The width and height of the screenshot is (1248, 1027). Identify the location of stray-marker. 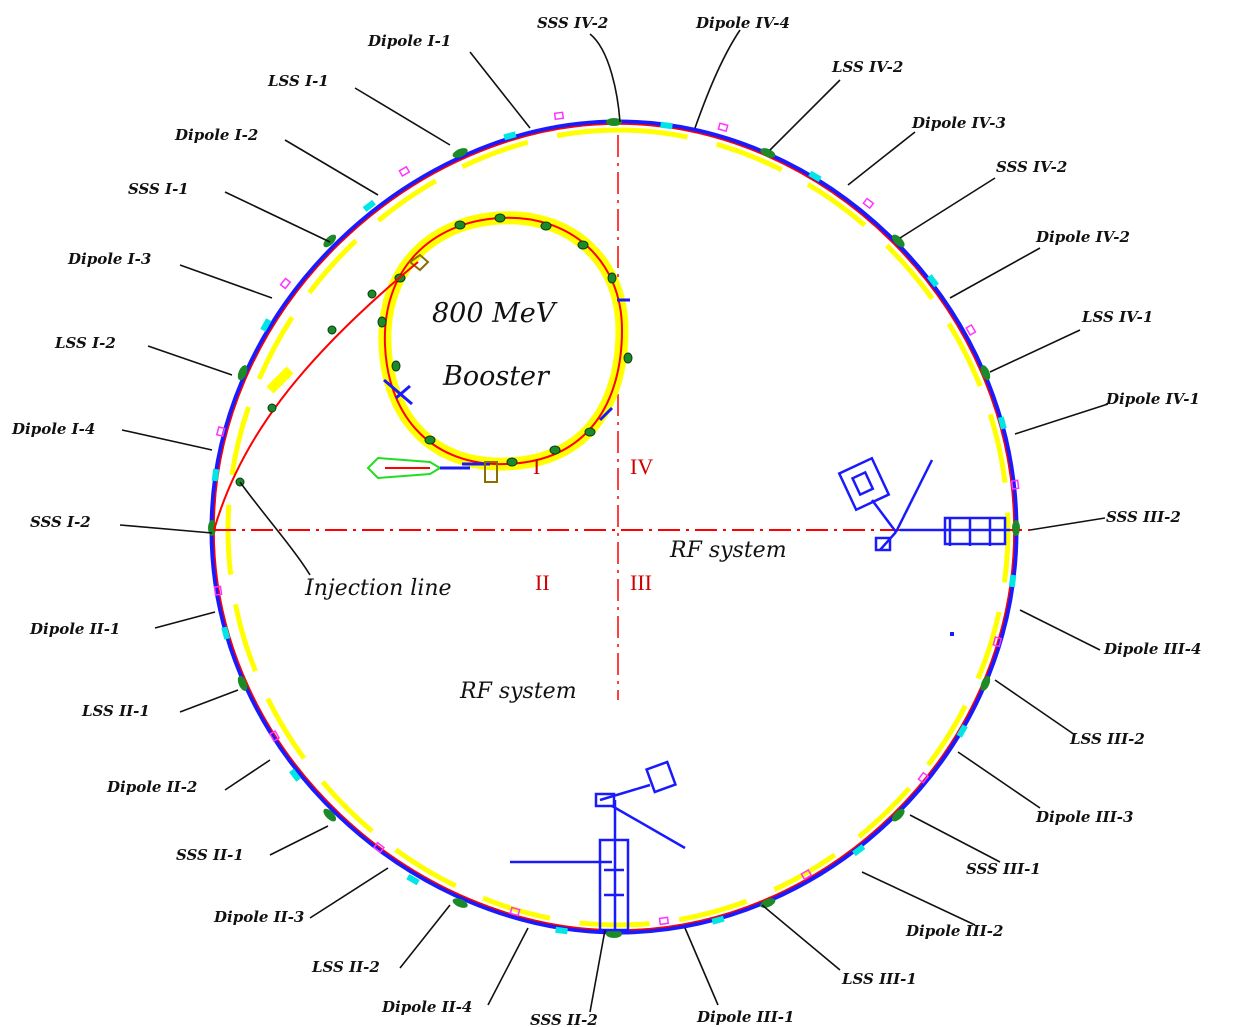
(952, 634).